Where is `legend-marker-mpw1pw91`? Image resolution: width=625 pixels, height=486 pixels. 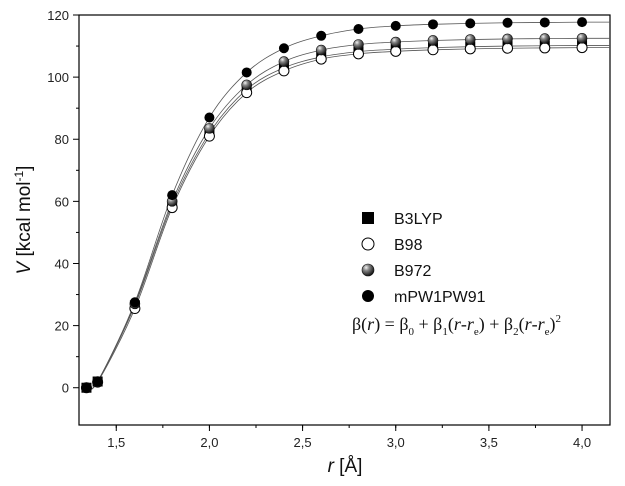
legend-marker-mpw1pw91 is located at coordinates (368, 296).